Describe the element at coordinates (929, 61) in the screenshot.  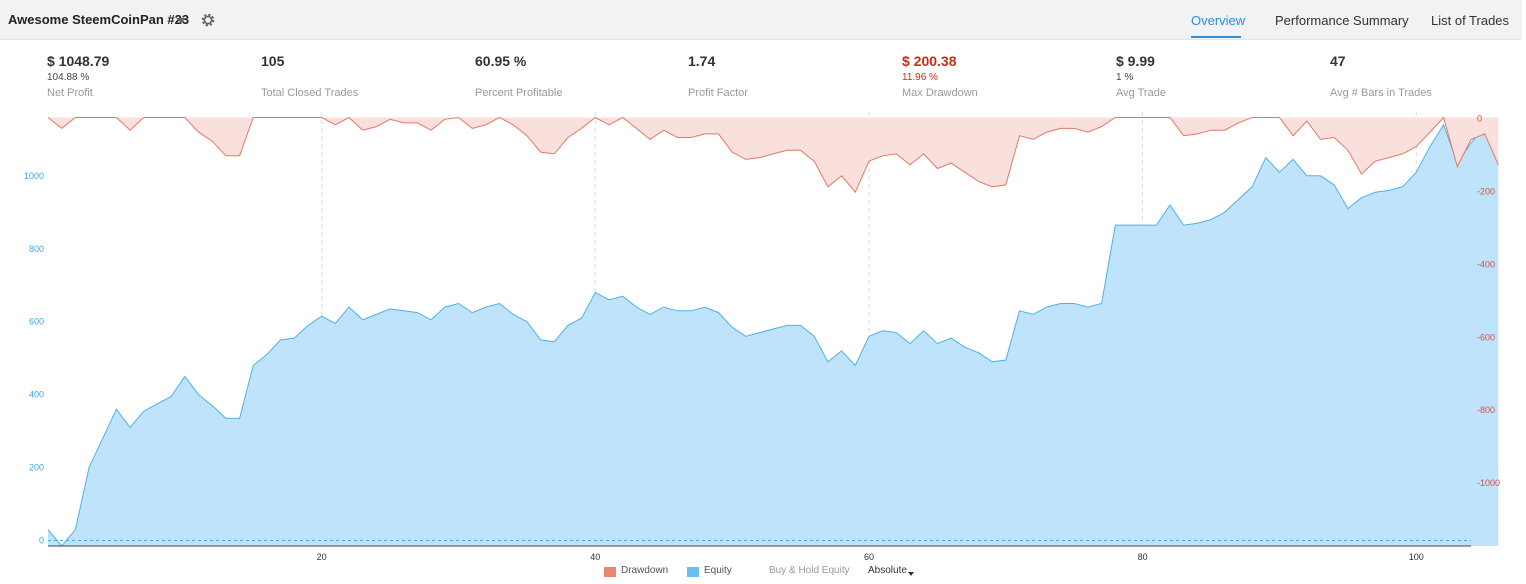
I see `stat-value: $ 200.38` at that location.